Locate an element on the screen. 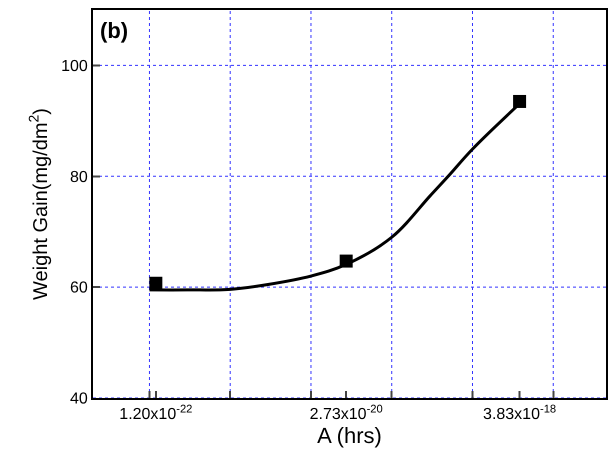 The image size is (608, 470). y-tick-label: 80 is located at coordinates (79, 177).